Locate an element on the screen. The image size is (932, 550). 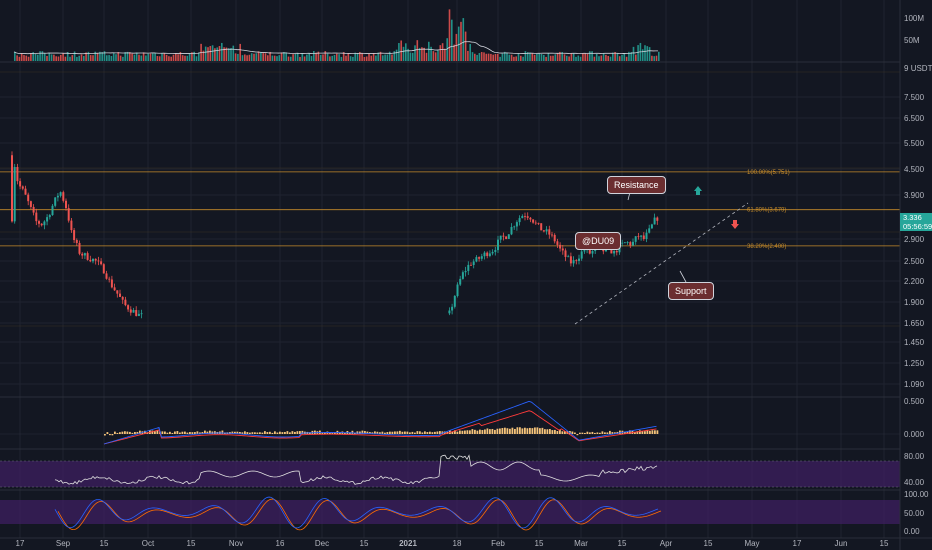
time-axis-label: 17 is located at coordinates (797, 543).